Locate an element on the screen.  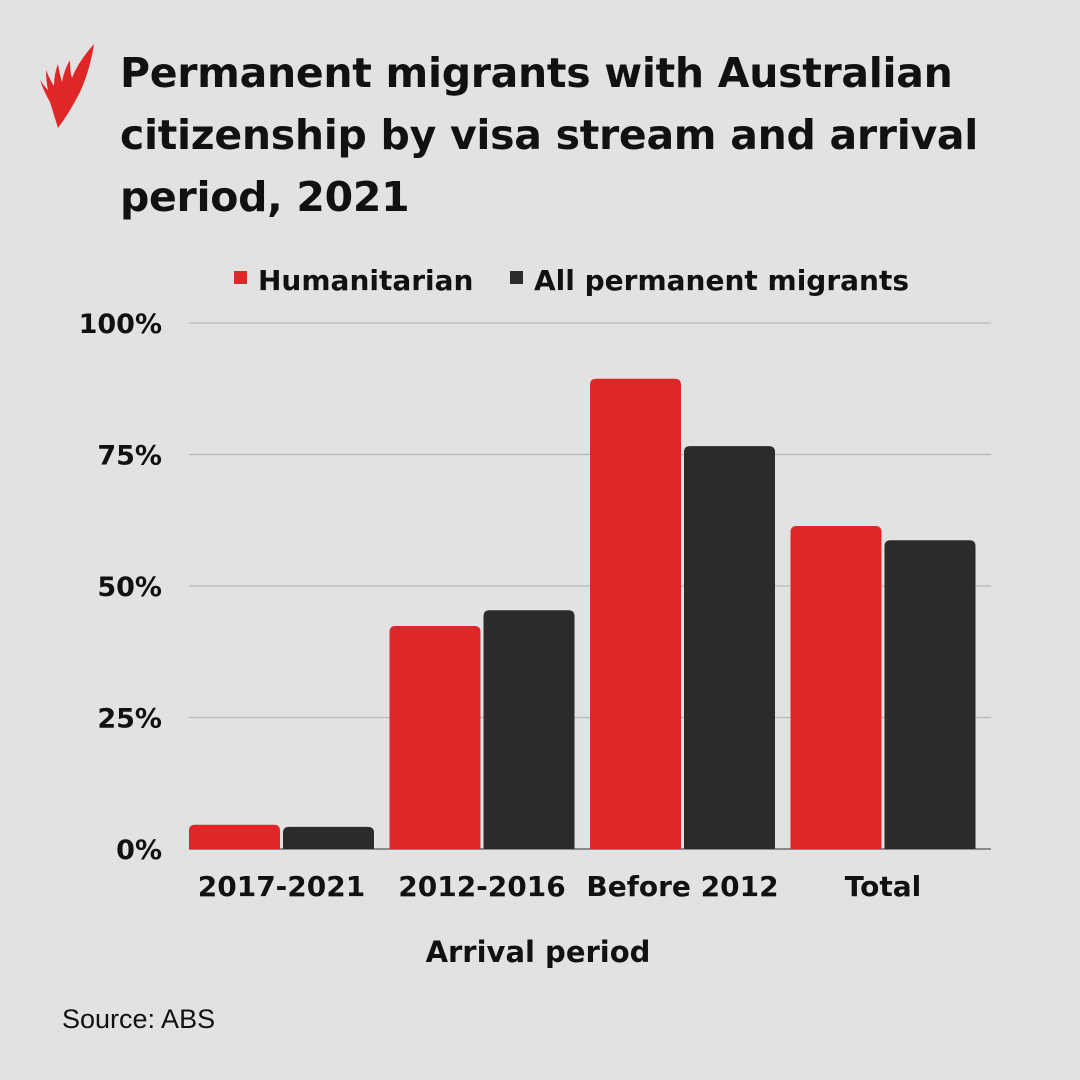
x-tick-label: Total is located at coordinates (883, 886).